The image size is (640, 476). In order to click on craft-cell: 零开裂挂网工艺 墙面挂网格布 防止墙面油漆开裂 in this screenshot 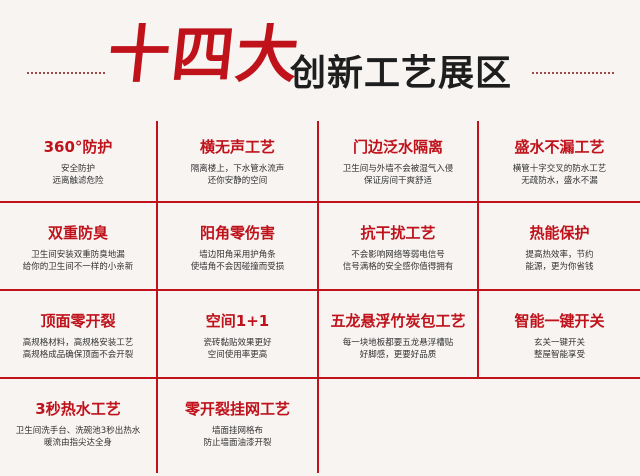, I will do `click(238, 426)`.